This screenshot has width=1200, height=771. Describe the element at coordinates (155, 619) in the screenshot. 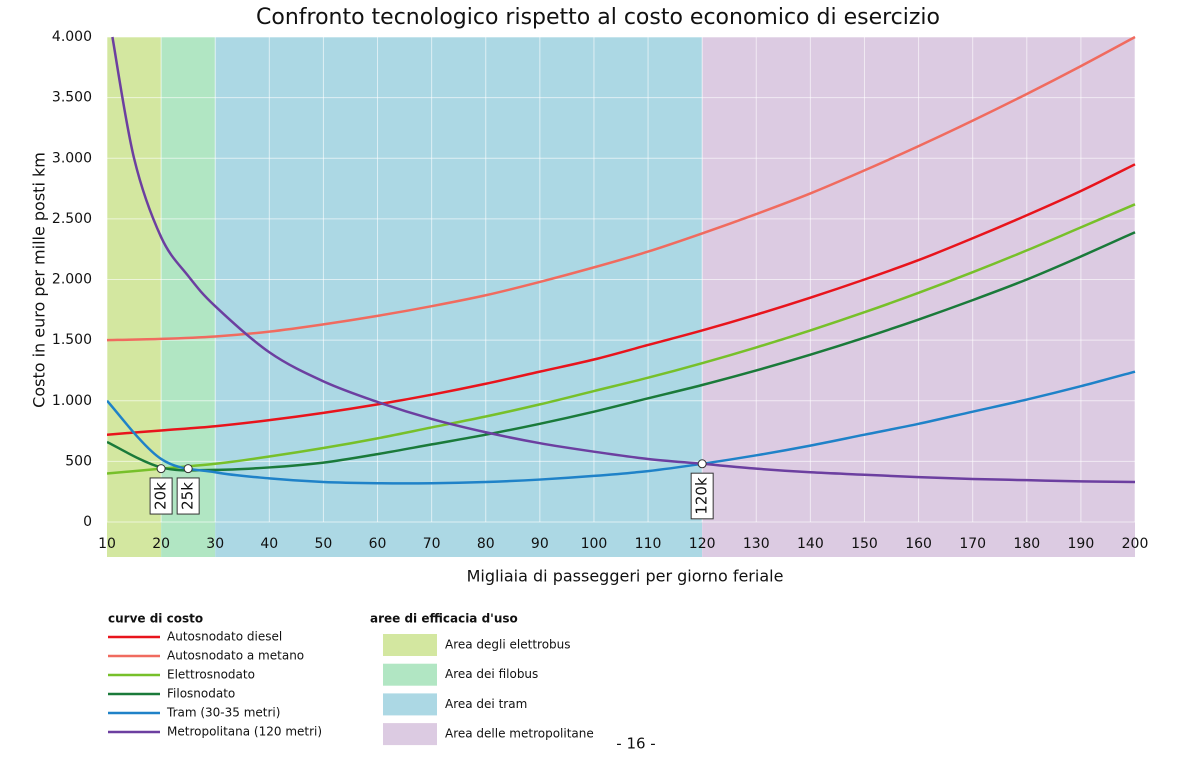

I see `legend-title: curve di costo` at that location.